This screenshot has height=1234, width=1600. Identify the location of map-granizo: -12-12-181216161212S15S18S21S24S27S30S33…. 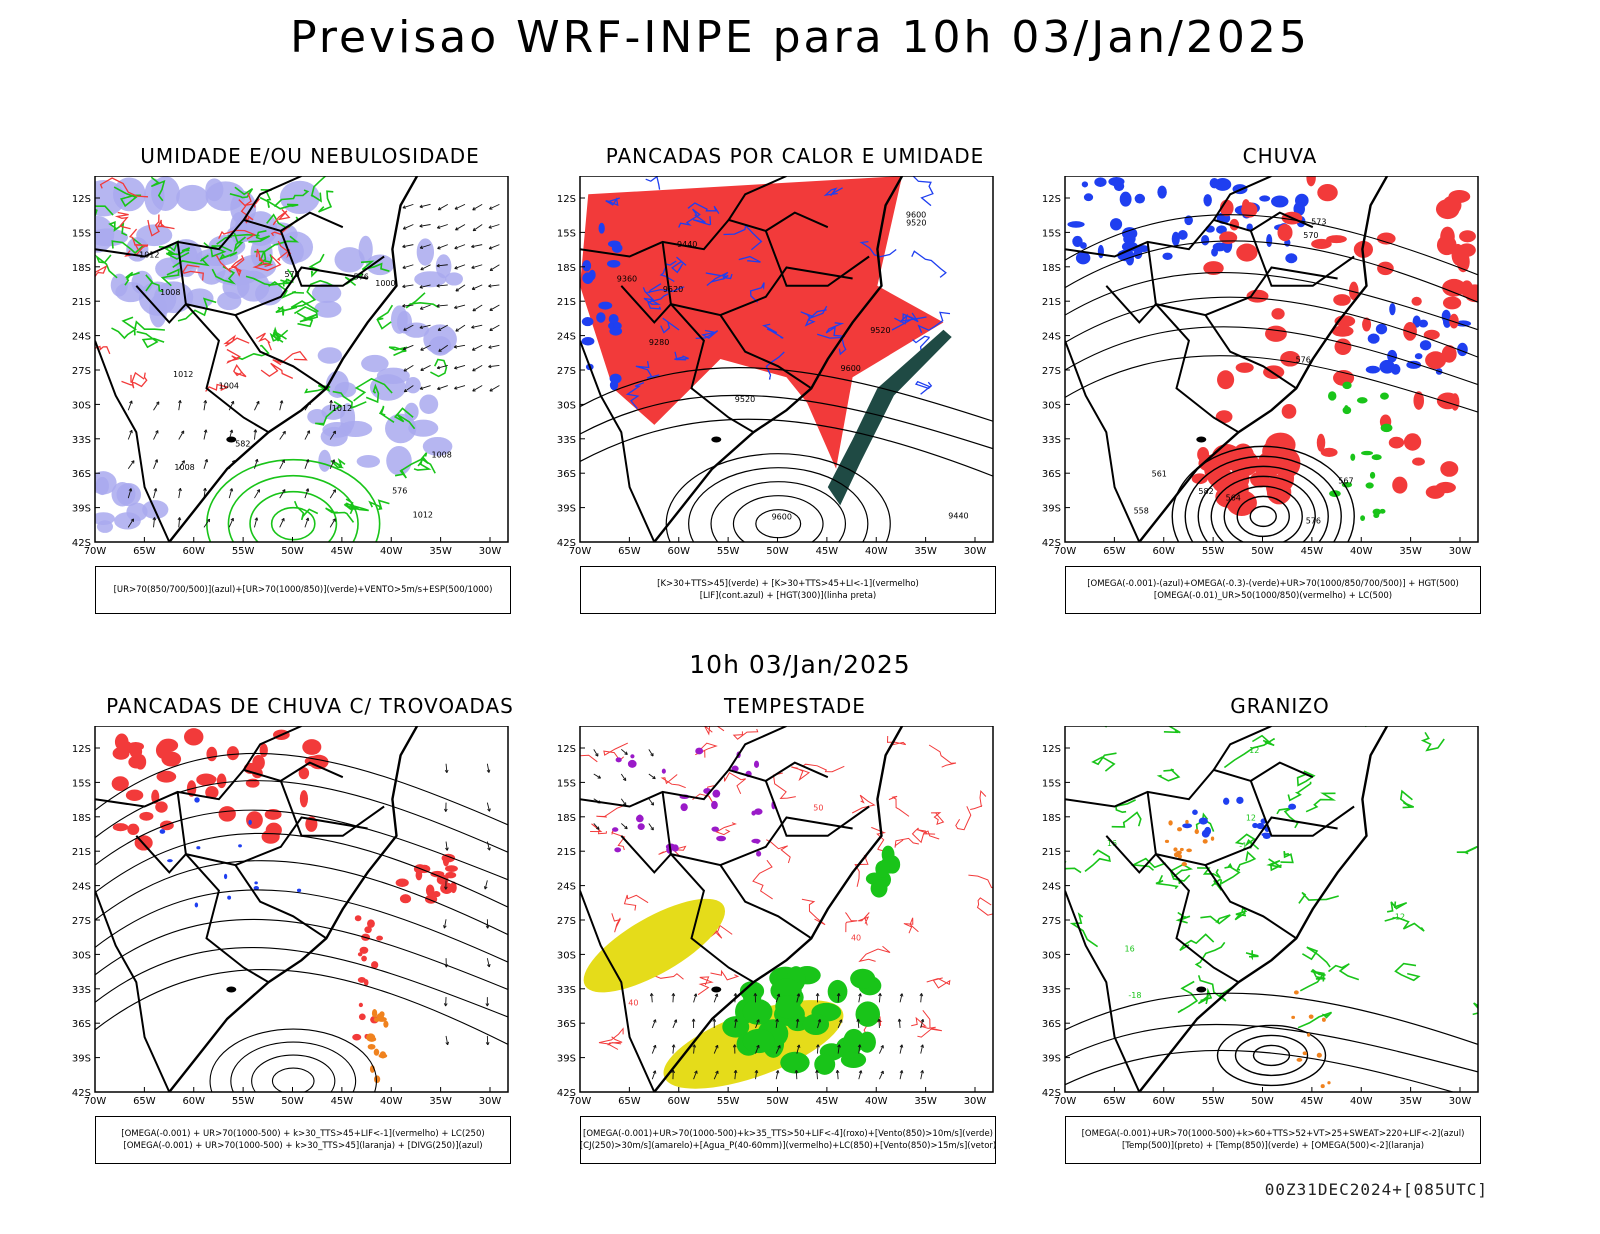
(1280, 921).